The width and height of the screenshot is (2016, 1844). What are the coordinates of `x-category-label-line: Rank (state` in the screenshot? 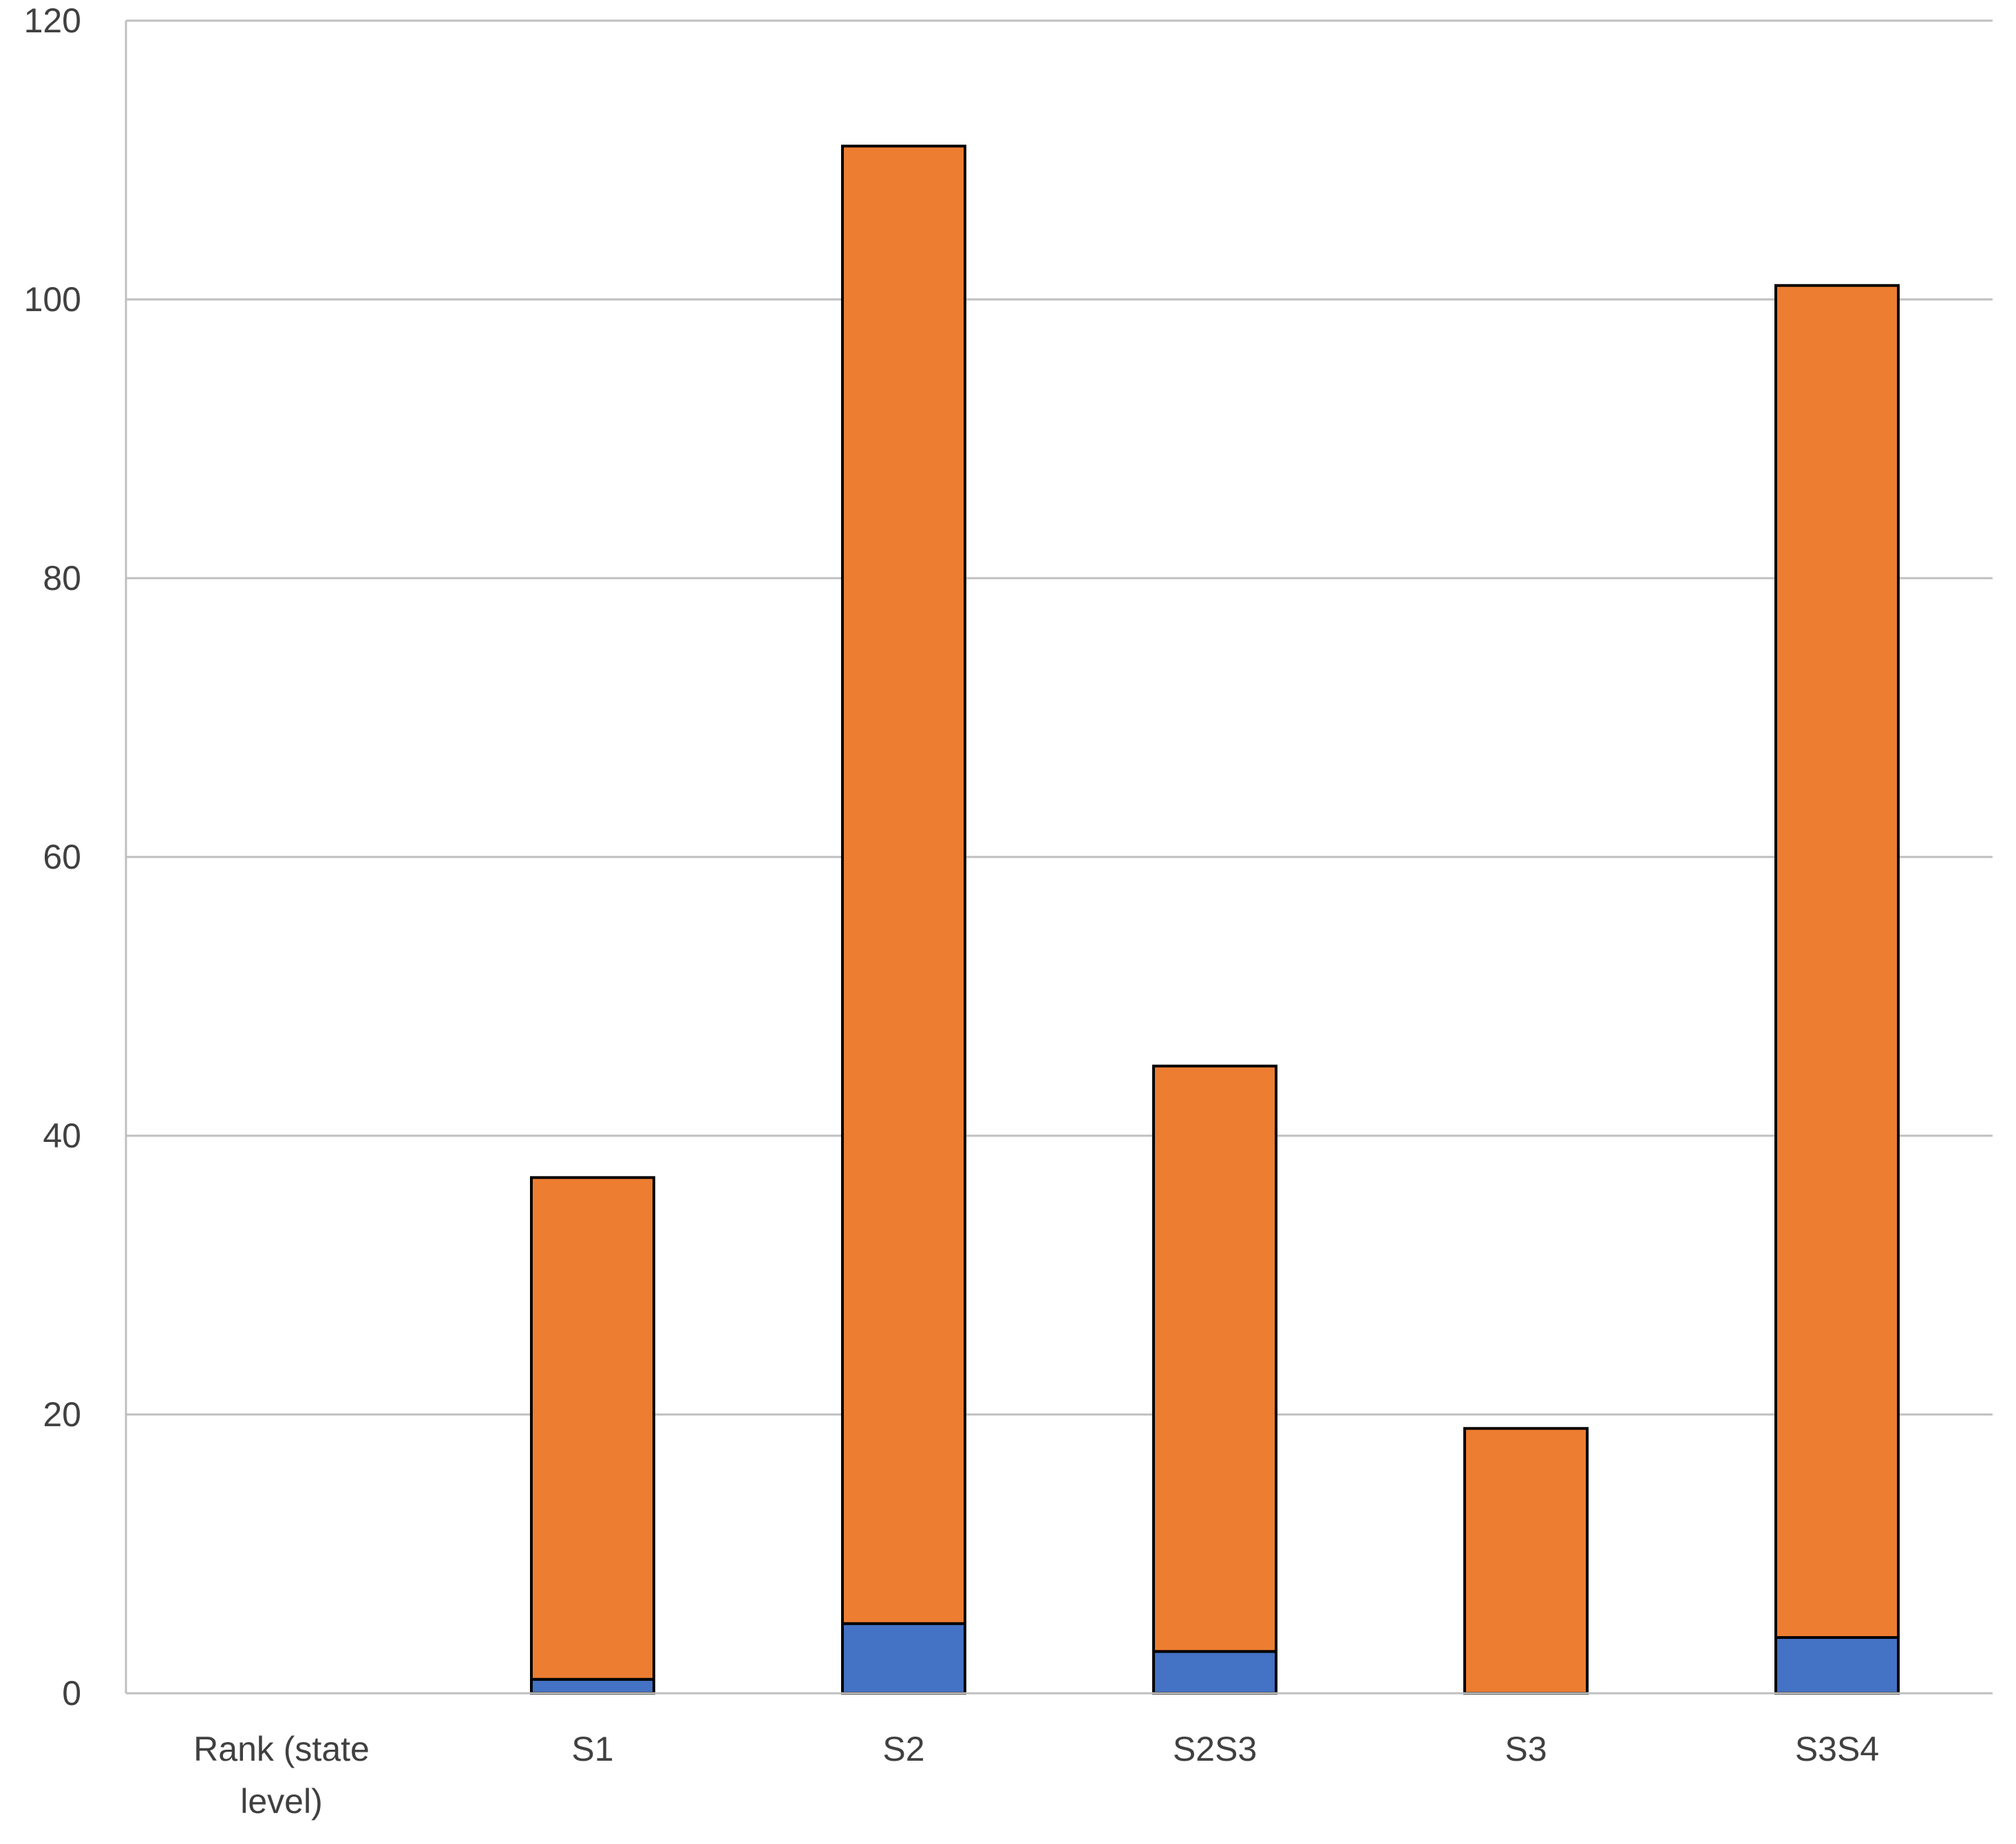 It's located at (281, 1749).